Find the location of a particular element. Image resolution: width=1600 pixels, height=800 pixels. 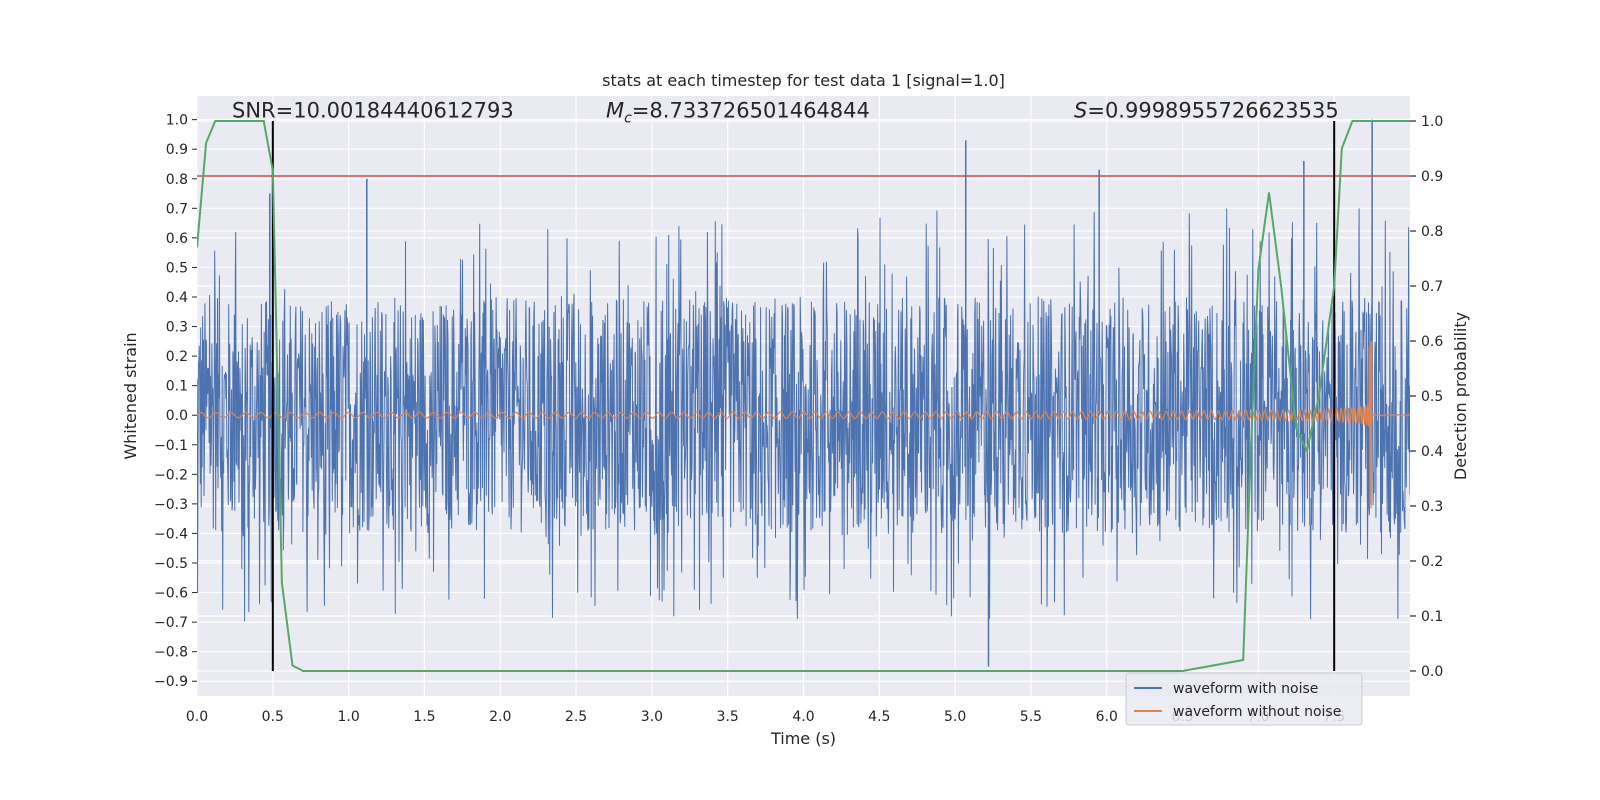

x-tick-label-2: 1.0 is located at coordinates (348, 717).